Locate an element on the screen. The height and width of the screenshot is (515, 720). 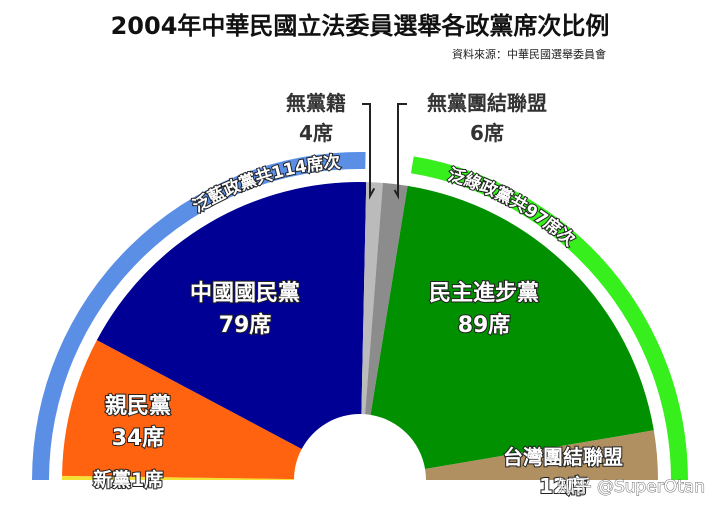
slice-np is located at coordinates (178, 477).